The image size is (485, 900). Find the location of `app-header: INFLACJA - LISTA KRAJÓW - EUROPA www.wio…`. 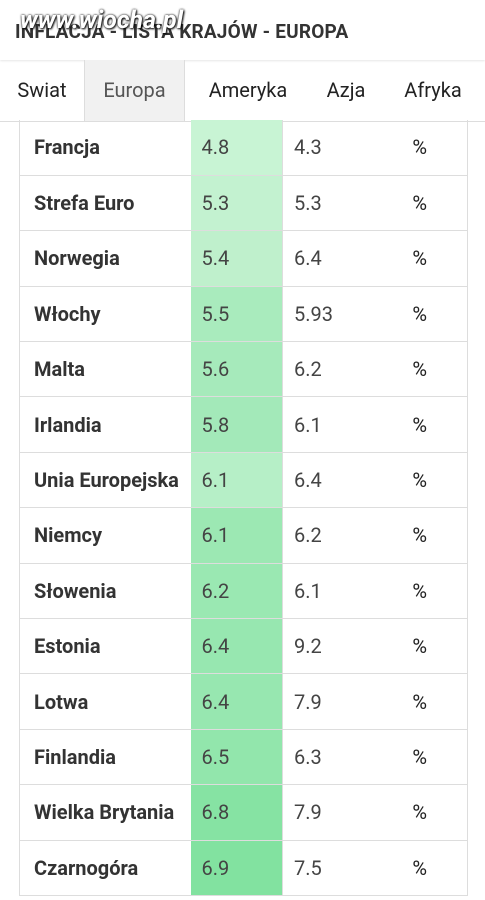

app-header: INFLACJA - LISTA KRAJÓW - EUROPA www.wio… is located at coordinates (242, 30).